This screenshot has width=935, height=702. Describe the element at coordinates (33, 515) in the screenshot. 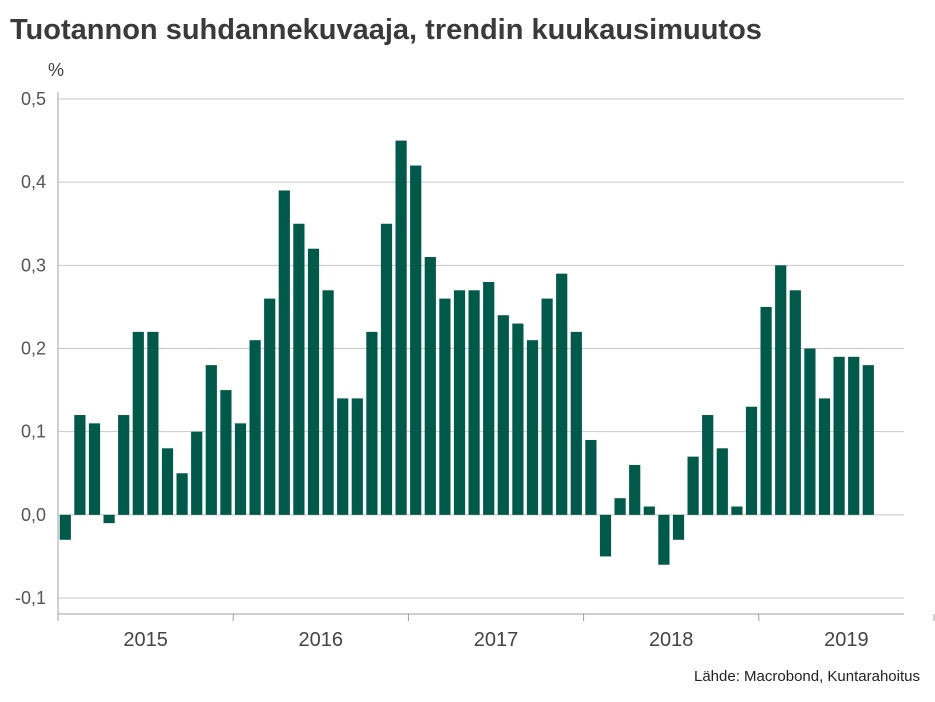

I see `y-tick-label: 0,0` at that location.